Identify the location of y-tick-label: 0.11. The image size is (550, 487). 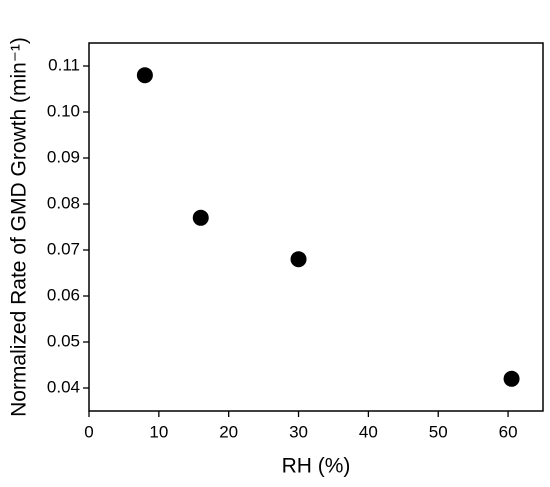
(64, 64).